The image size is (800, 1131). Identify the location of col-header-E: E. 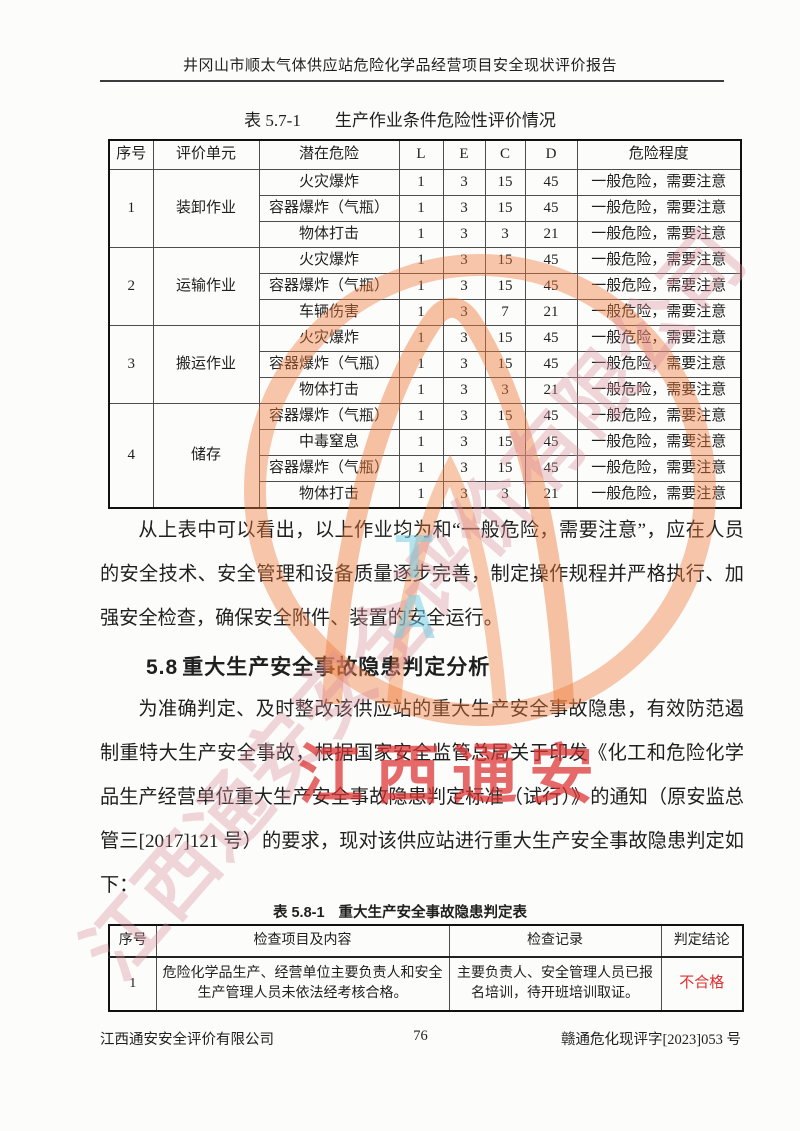
(464, 154).